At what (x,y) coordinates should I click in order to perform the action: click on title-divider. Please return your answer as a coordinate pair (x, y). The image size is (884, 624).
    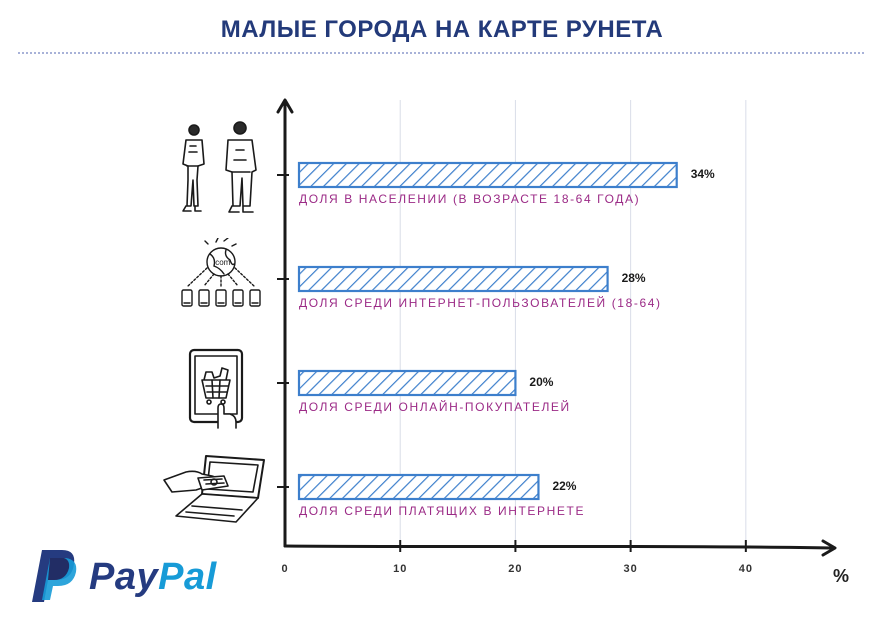
    Looking at the image, I should click on (441, 53).